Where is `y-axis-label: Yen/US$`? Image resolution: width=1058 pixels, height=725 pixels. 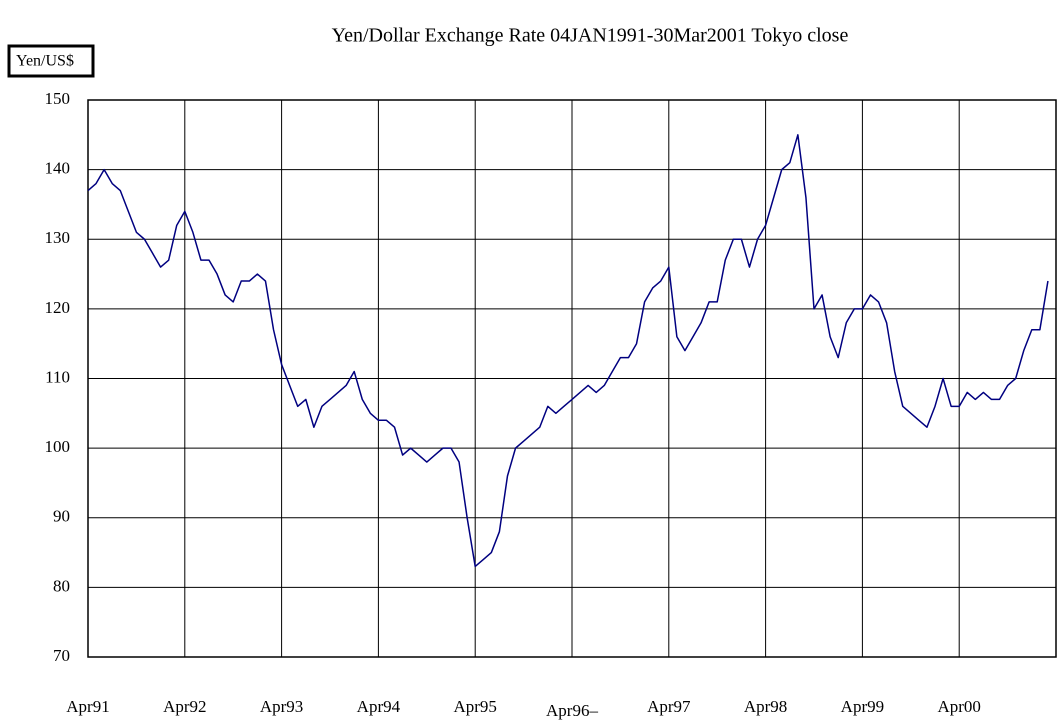
y-axis-label: Yen/US$ is located at coordinates (45, 61).